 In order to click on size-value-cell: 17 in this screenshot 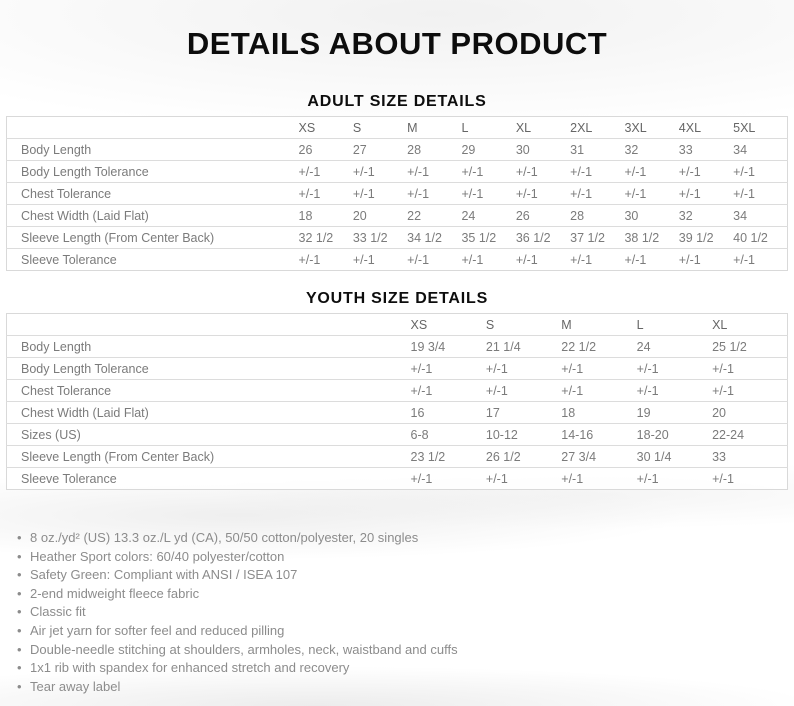, I will do `click(523, 412)`.